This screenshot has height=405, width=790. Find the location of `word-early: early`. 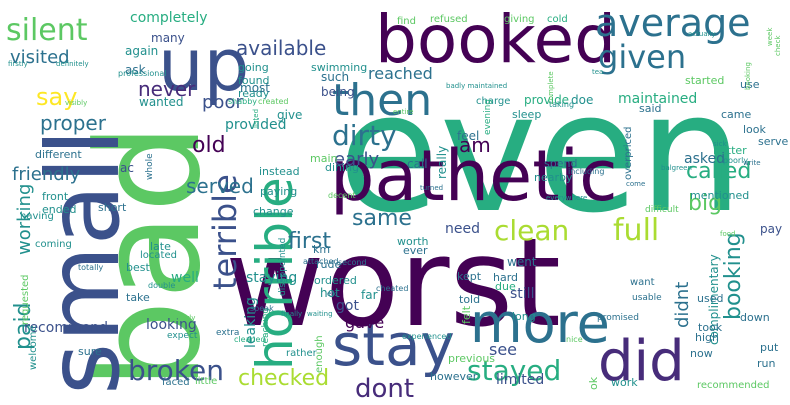

word-early: early is located at coordinates (357, 159).